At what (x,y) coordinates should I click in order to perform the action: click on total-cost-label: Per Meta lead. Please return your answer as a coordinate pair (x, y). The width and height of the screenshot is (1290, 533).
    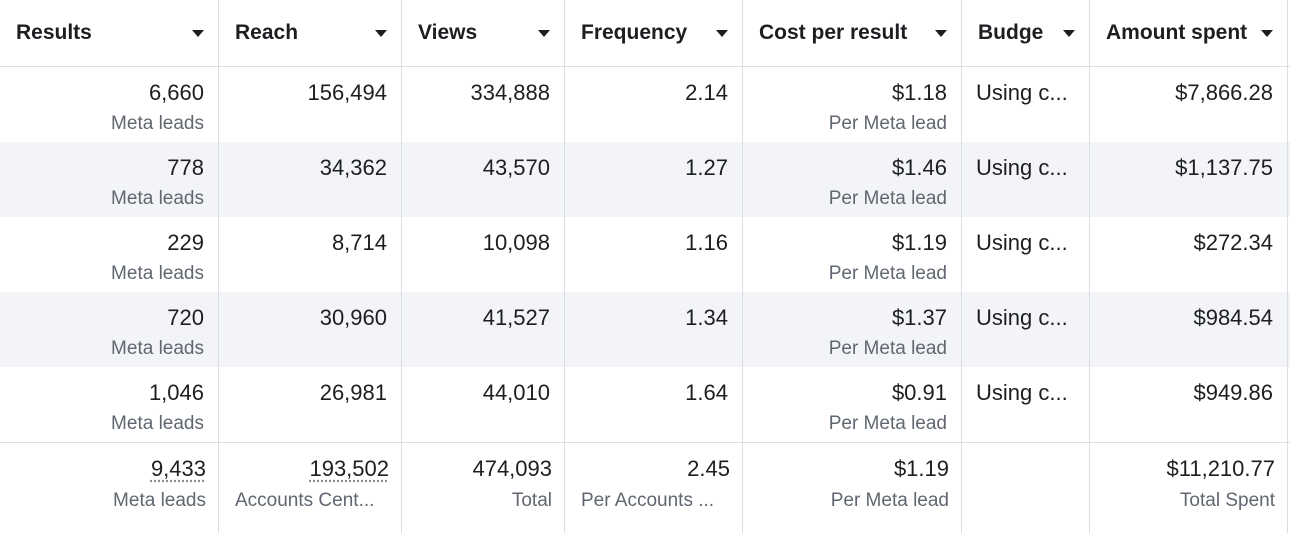
    Looking at the image, I should click on (889, 500).